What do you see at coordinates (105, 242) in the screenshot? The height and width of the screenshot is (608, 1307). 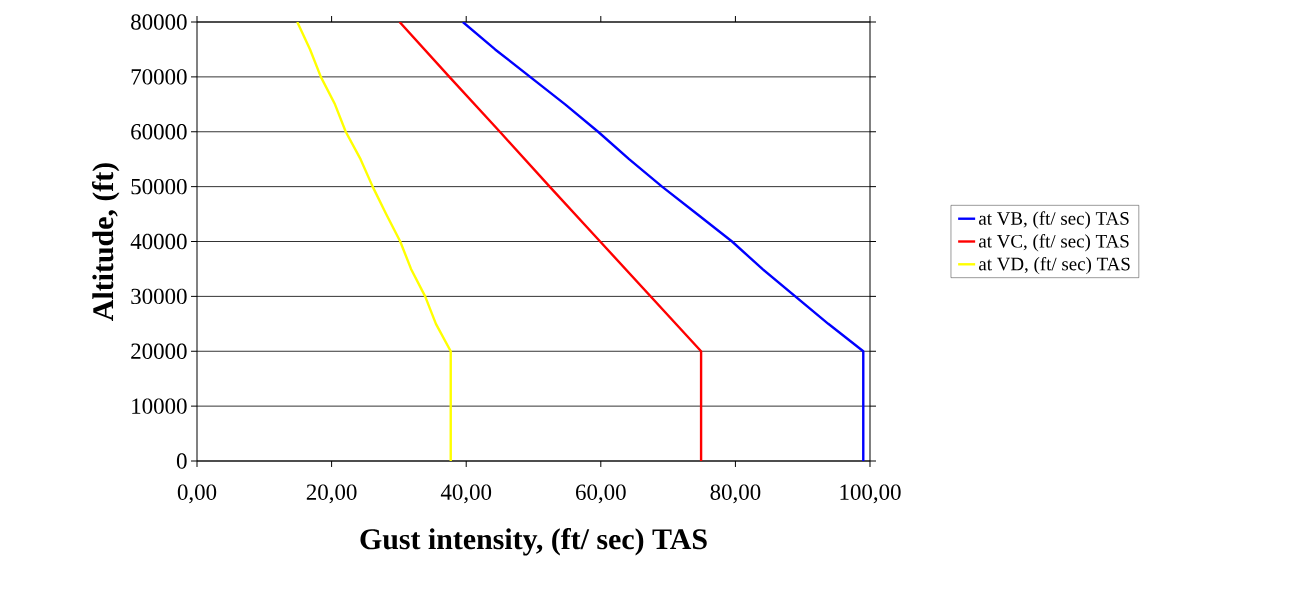 I see `y-axis-title: Altitude, (ft)` at bounding box center [105, 242].